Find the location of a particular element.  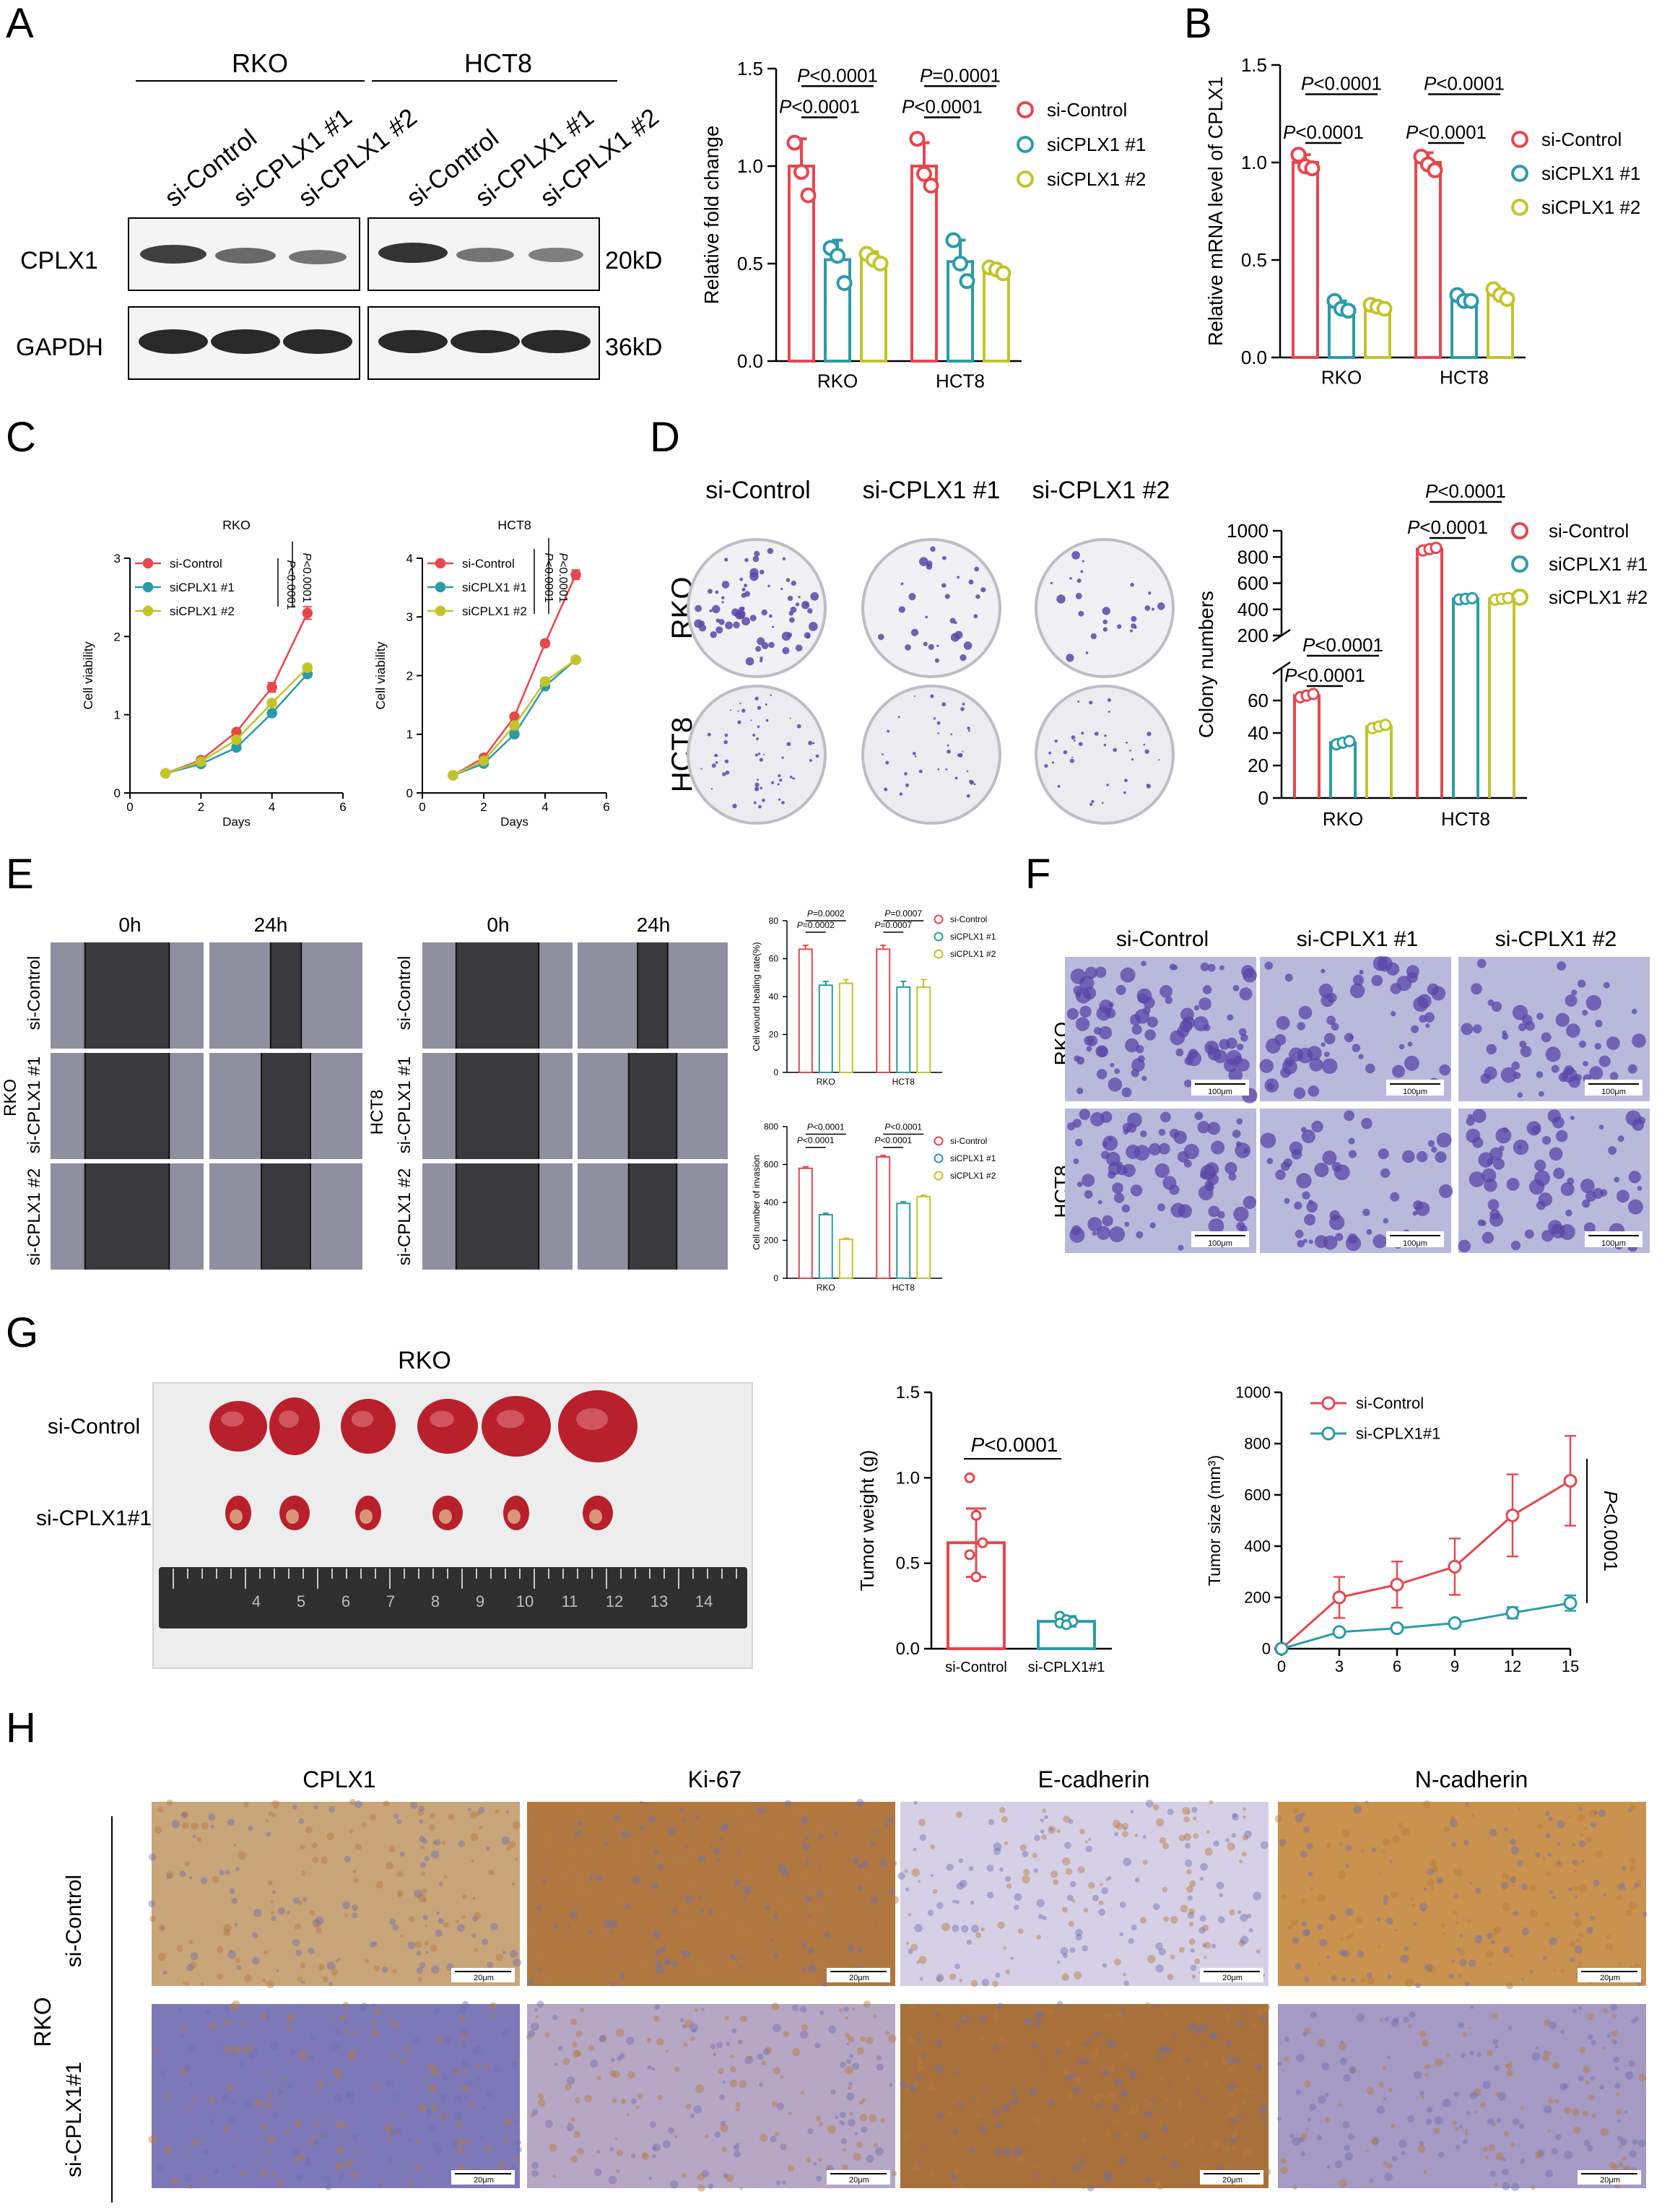

wound-row-label: si-CPLX1 #1 is located at coordinates (34, 1106).